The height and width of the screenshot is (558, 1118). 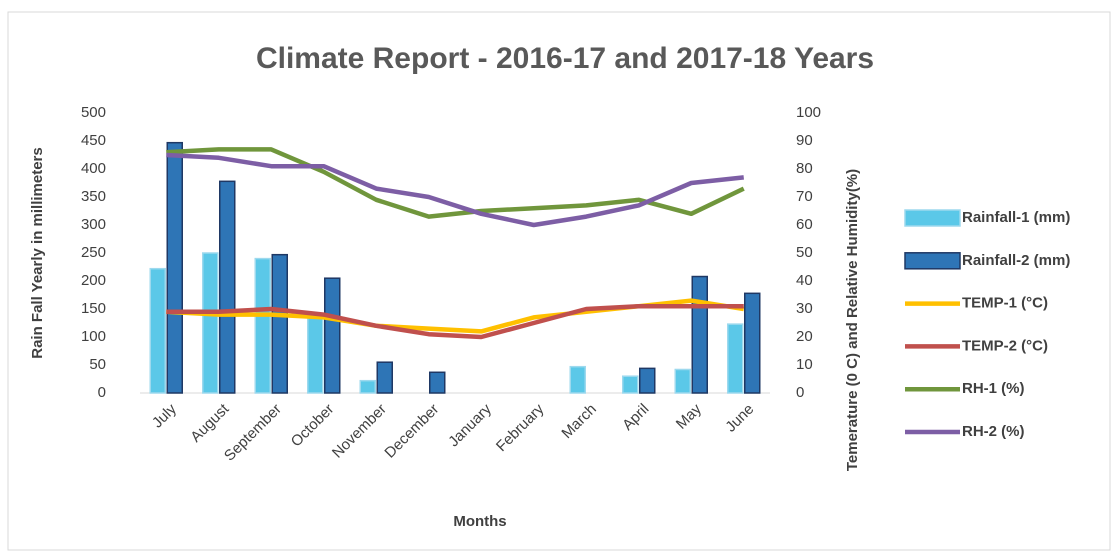 What do you see at coordinates (102, 392) in the screenshot?
I see `y-tick-label: 0` at bounding box center [102, 392].